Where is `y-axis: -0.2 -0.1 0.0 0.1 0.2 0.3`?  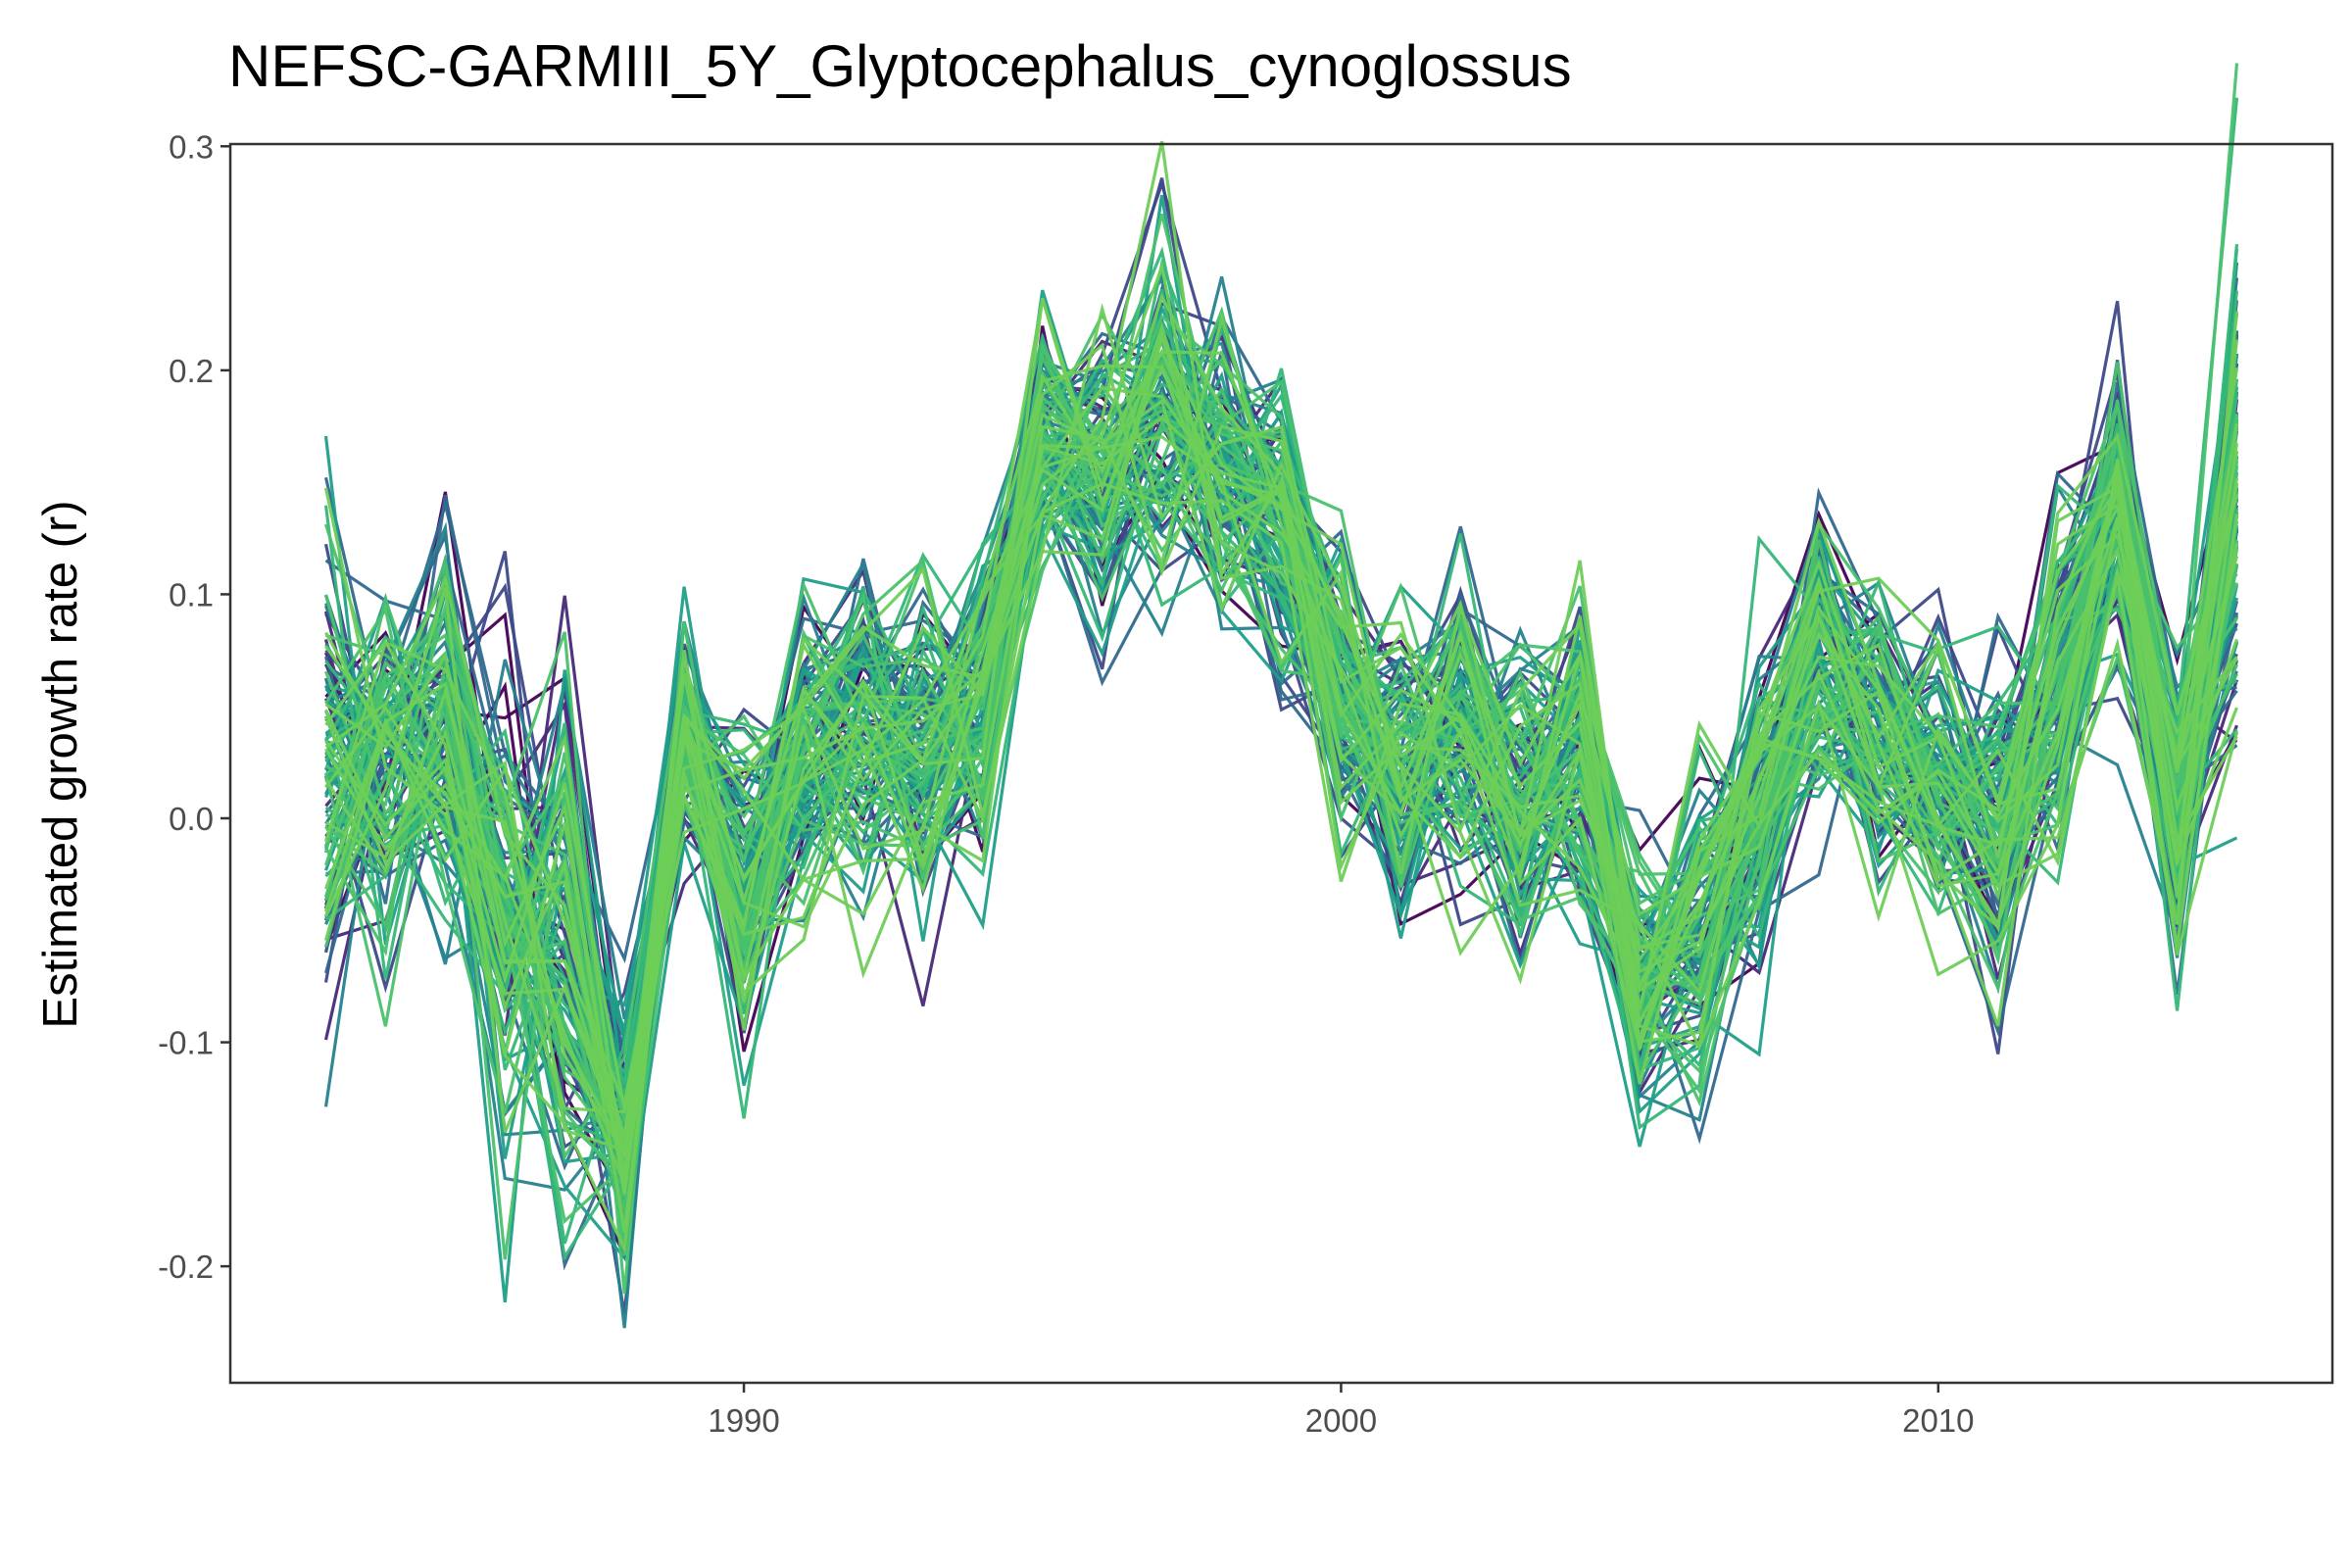
y-axis: -0.2 -0.1 0.0 0.1 0.2 0.3 is located at coordinates (194, 706).